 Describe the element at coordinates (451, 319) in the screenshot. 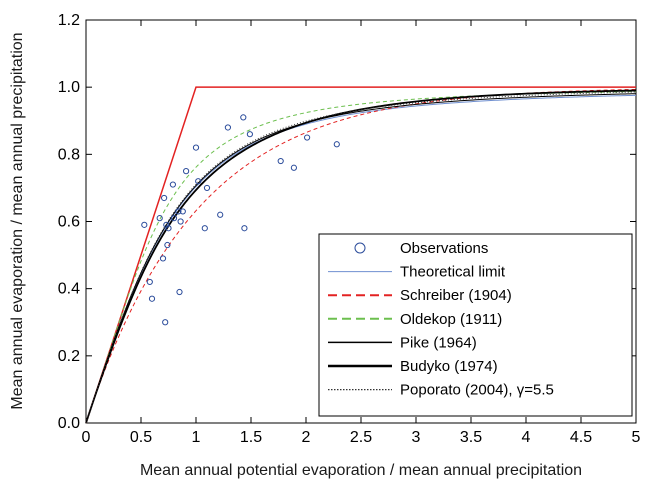

I see `legend-label: Oldekop (1911)` at that location.